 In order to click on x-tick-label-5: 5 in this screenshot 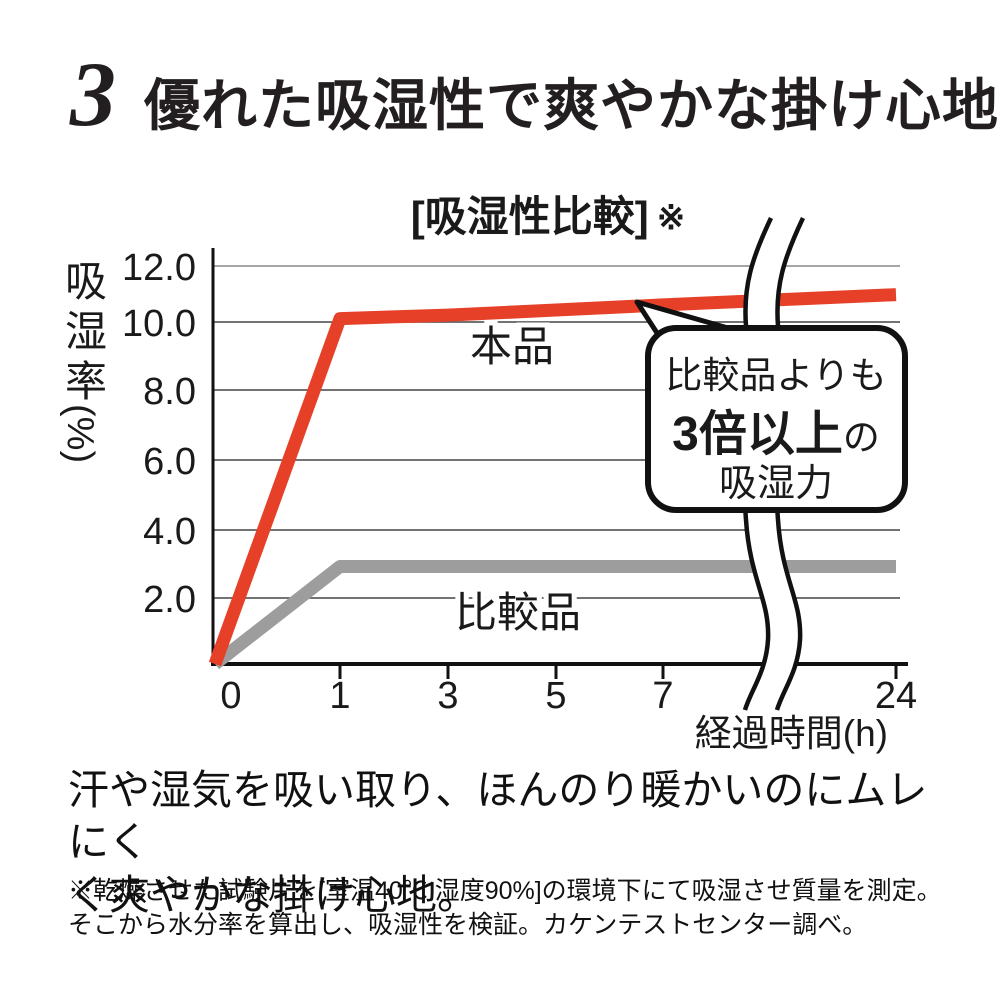, I will do `click(555, 696)`.